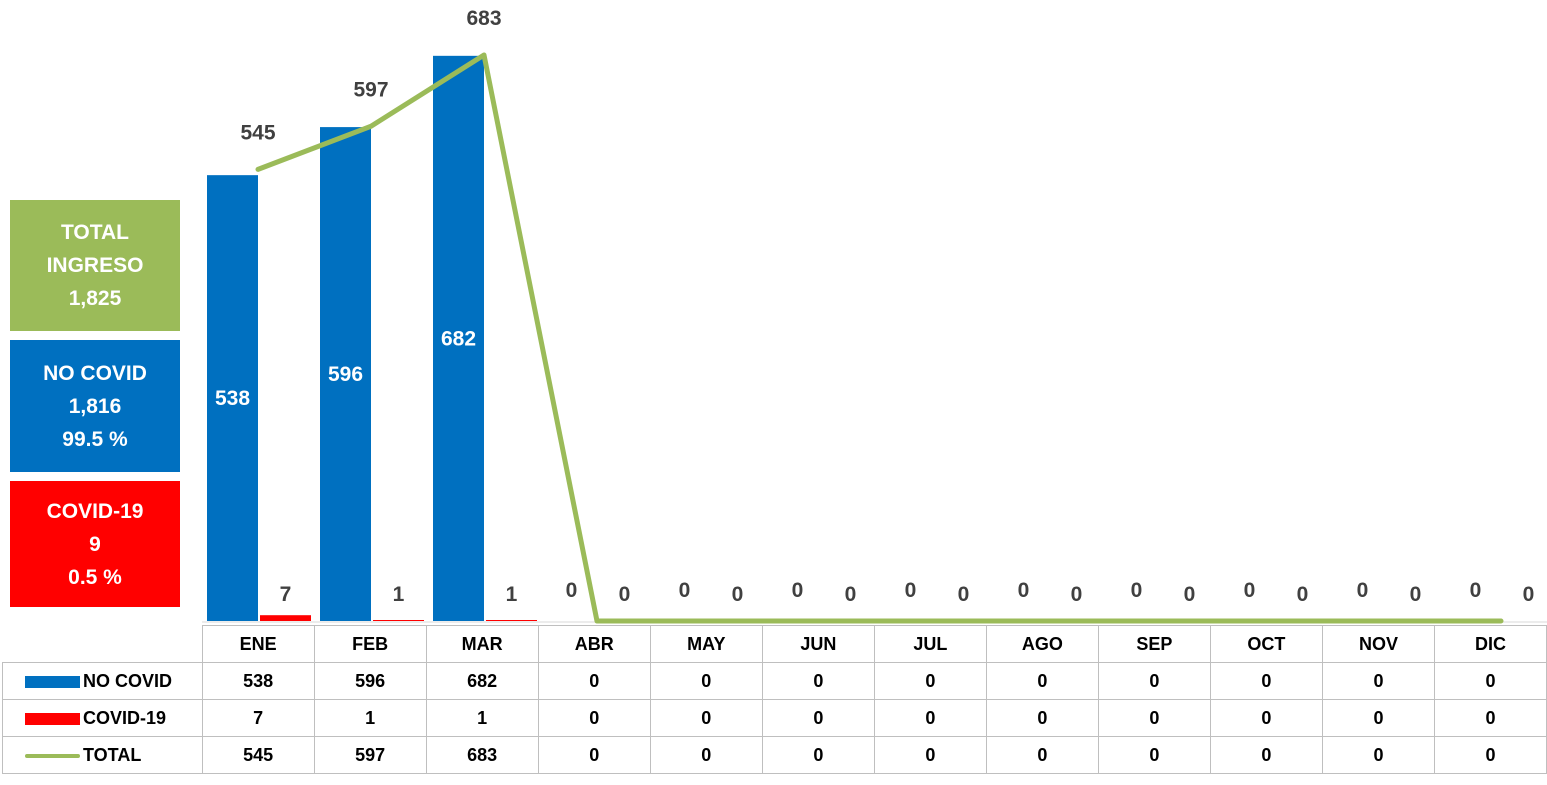  What do you see at coordinates (482, 755) in the screenshot?
I see `table-cell: 683` at bounding box center [482, 755].